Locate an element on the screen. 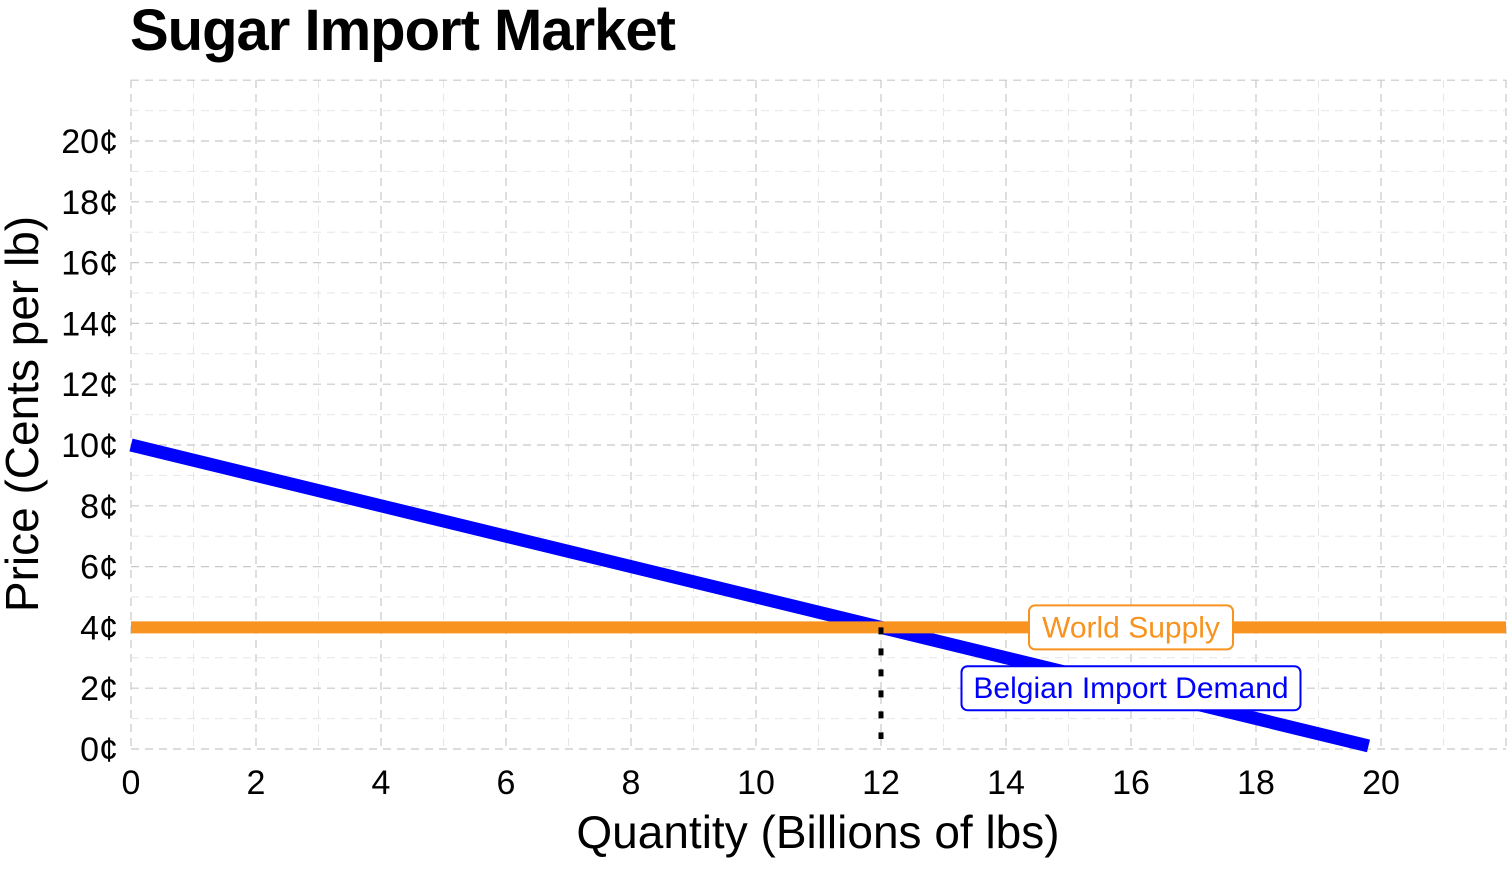 The width and height of the screenshot is (1512, 869). series-label-text: World Supply is located at coordinates (1131, 627).